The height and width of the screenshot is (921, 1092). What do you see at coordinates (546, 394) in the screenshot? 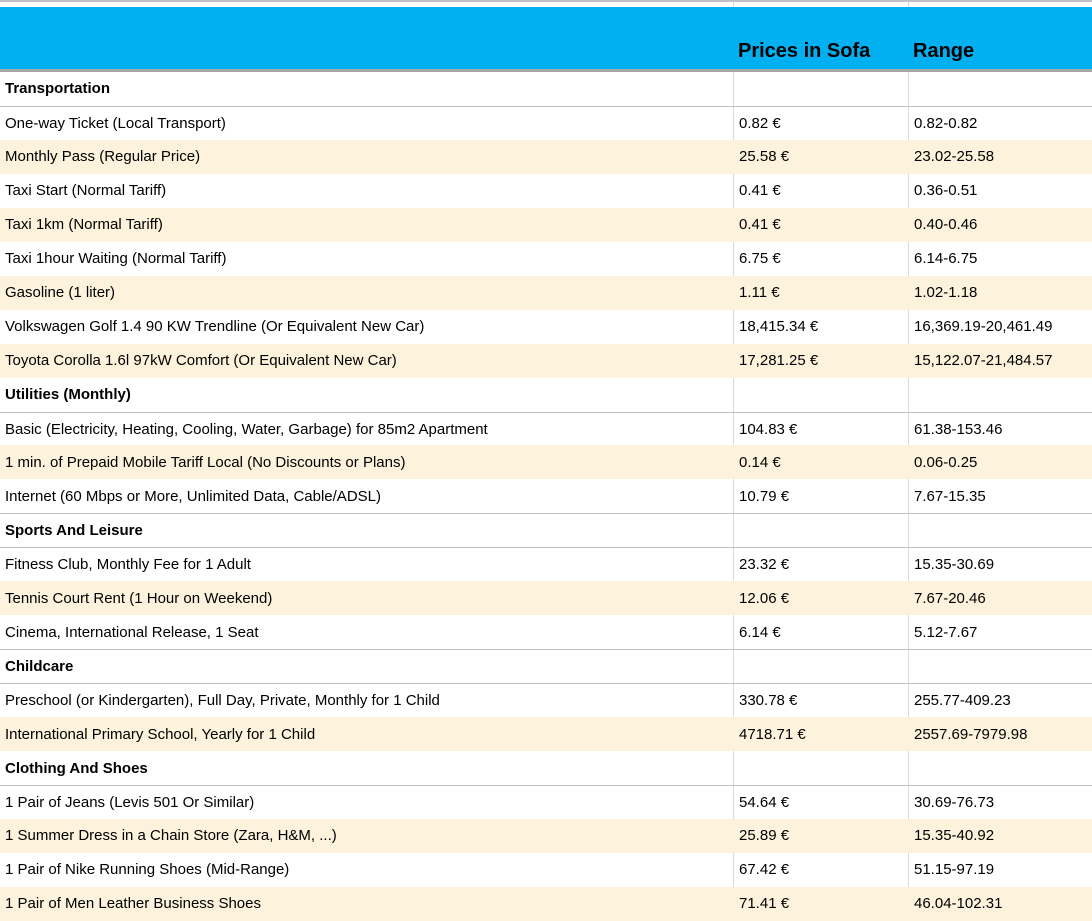
I see `section-header-row: Utilities (Monthly)` at bounding box center [546, 394].